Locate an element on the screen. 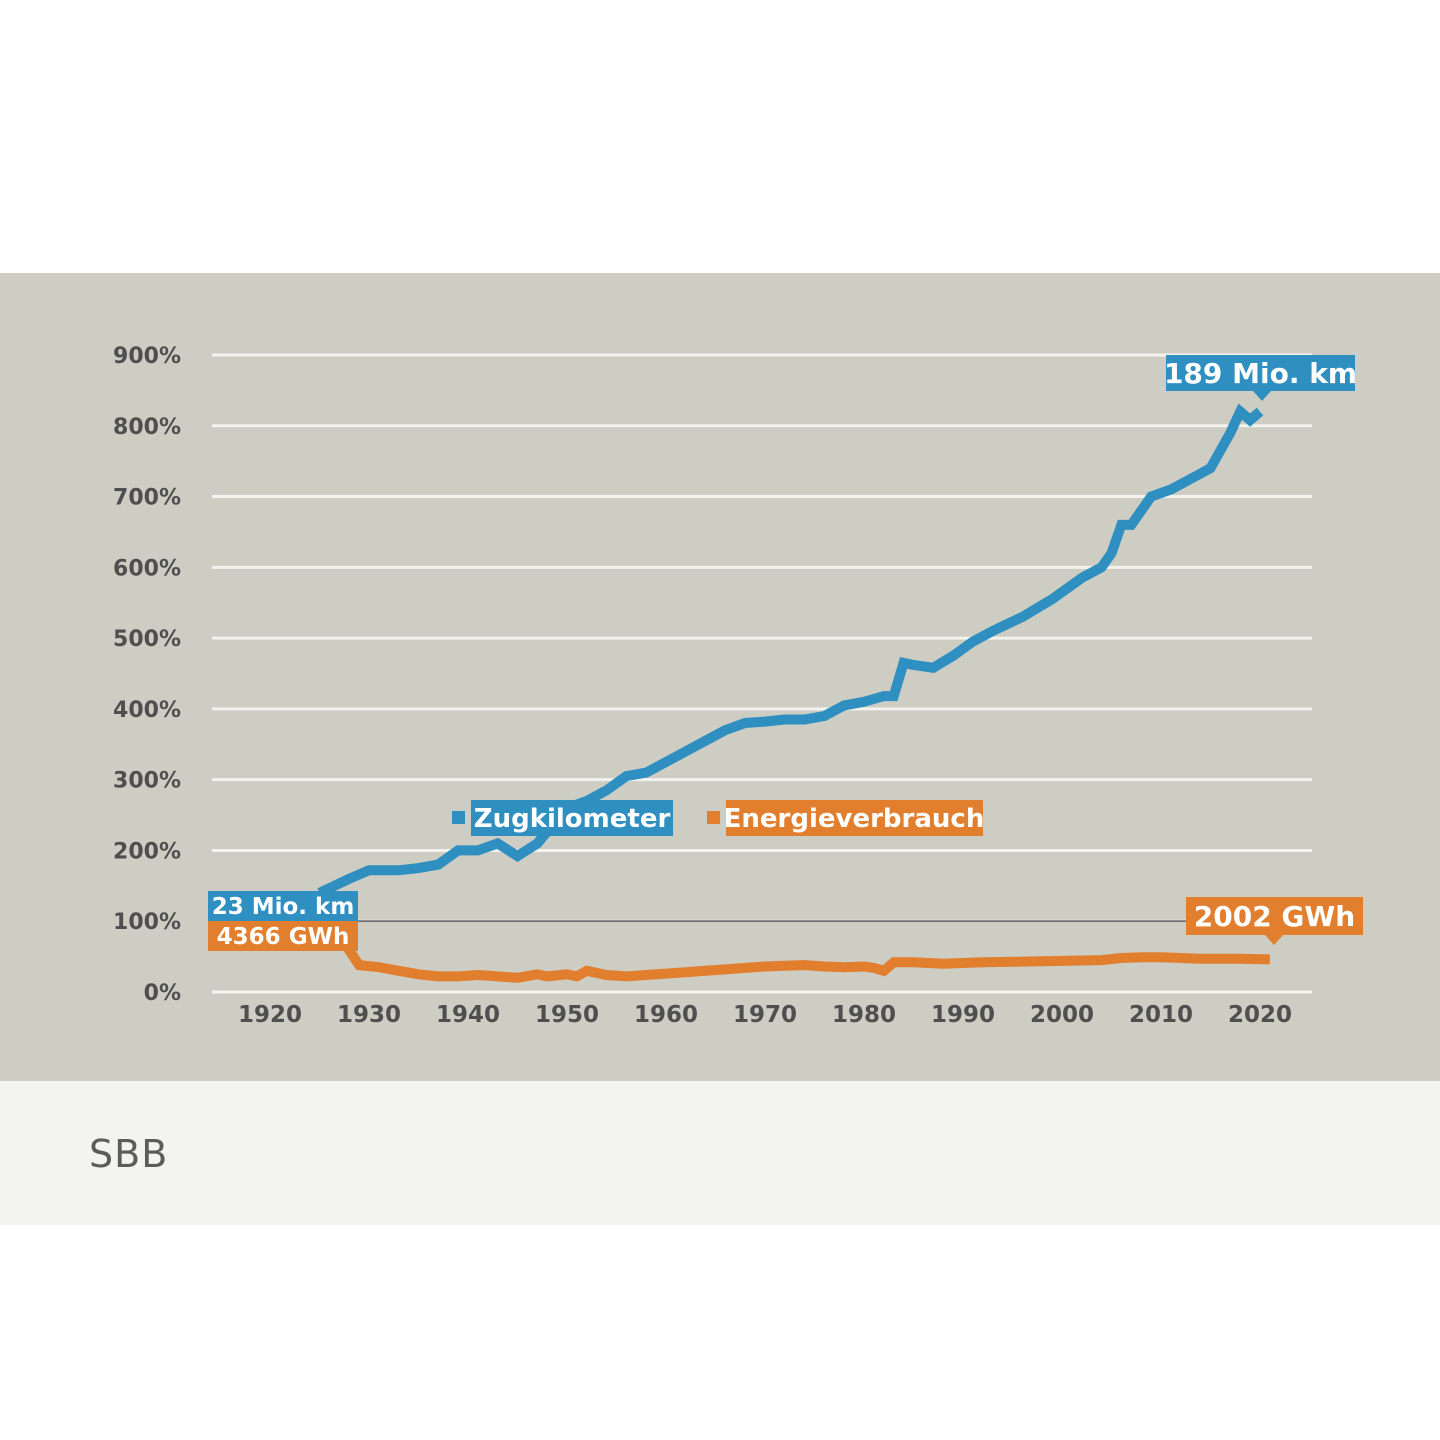 The image size is (1440, 1440). start-label-zugkilometer-bg is located at coordinates (283, 906).